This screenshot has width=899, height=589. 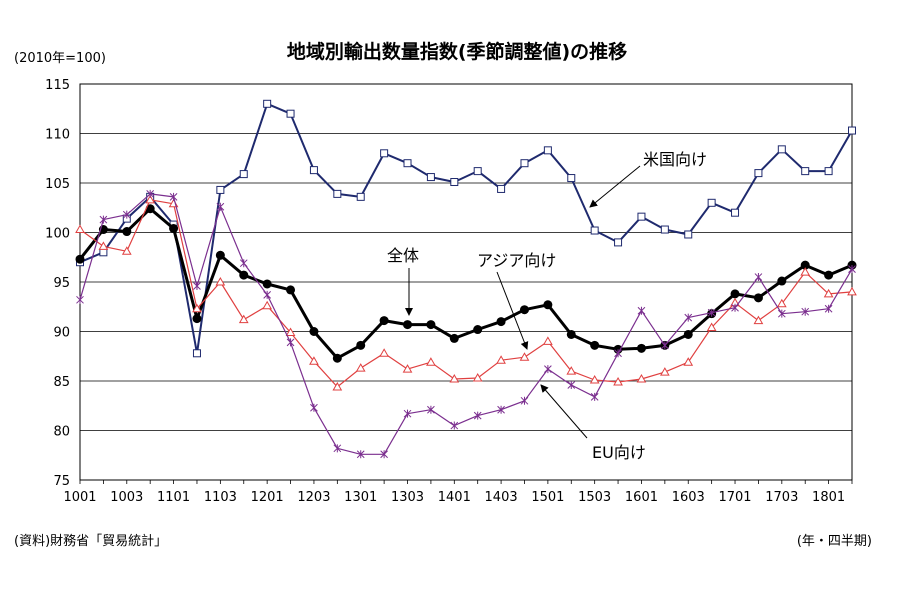 What do you see at coordinates (407, 497) in the screenshot?
I see `x-tick-label-1303: 1303` at bounding box center [407, 497].